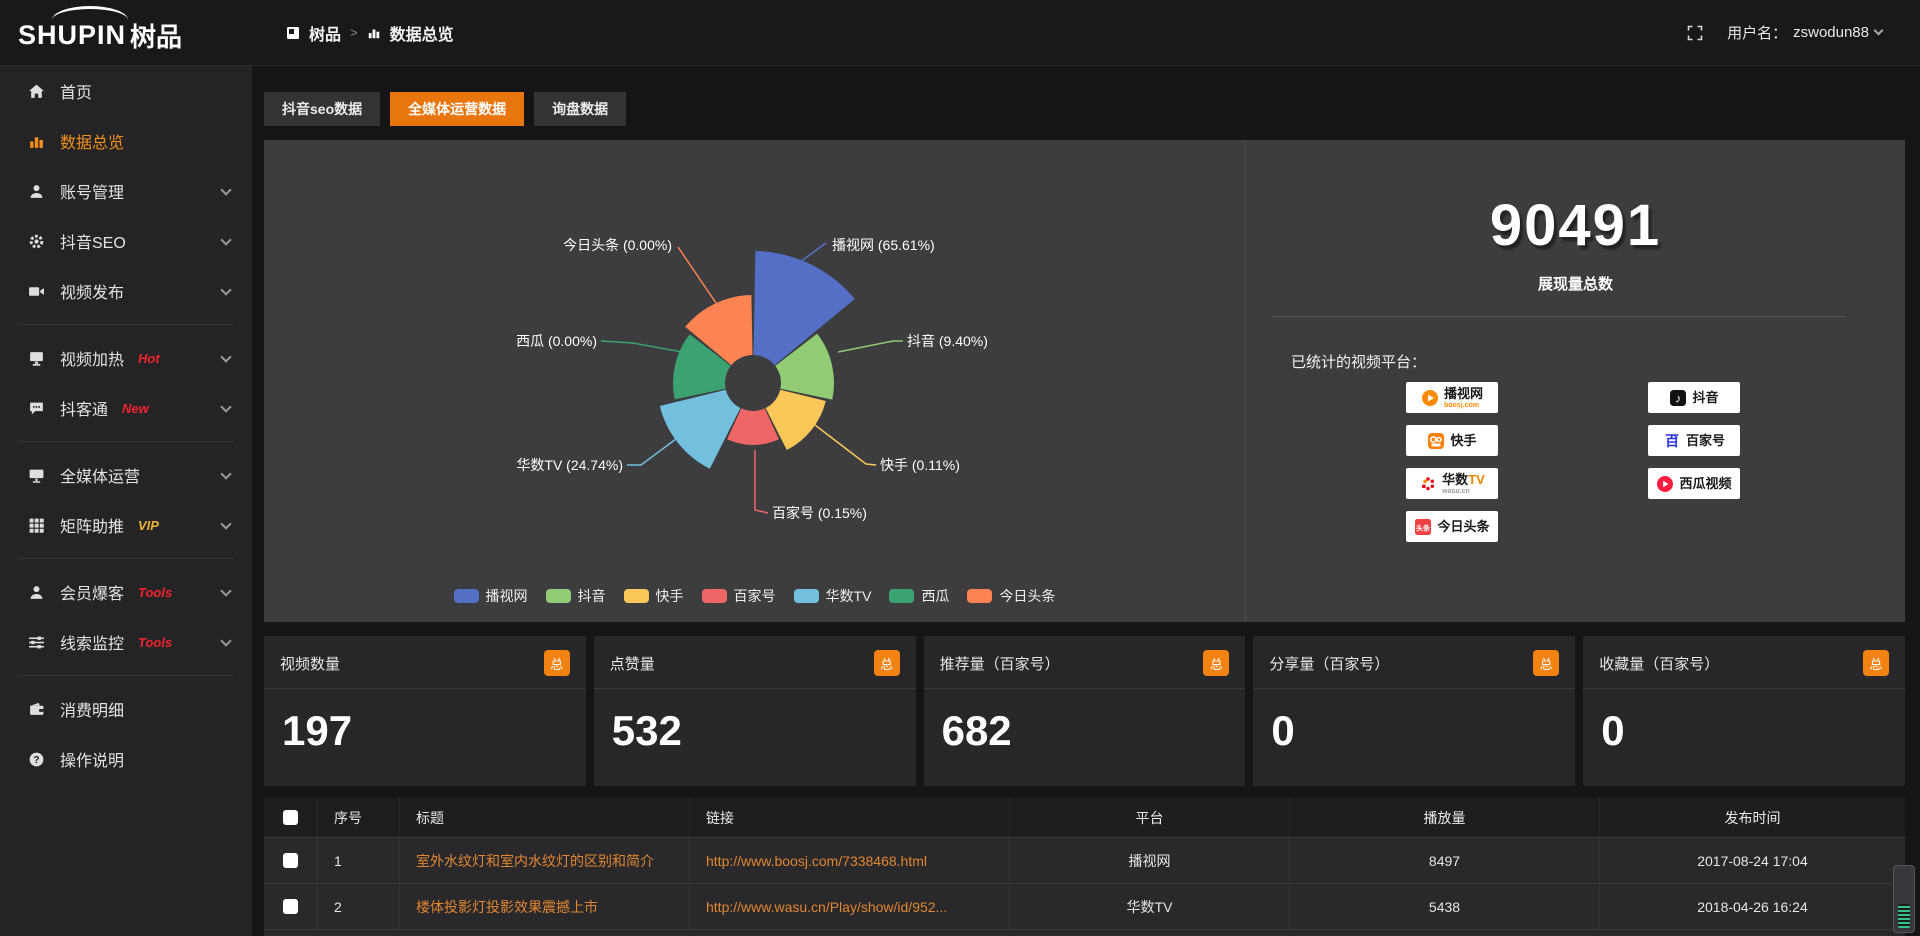 This screenshot has width=1920, height=936. Describe the element at coordinates (719, 330) in the screenshot. I see `pie-sector-今日头条` at that location.